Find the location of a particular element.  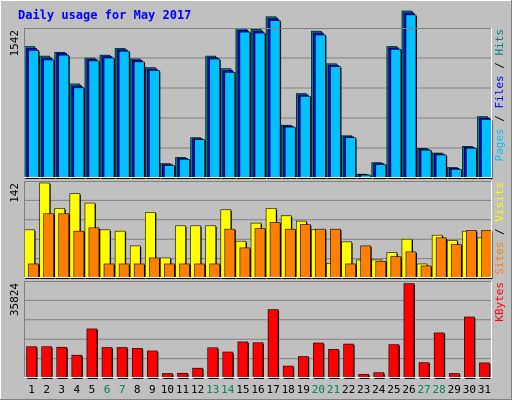

day-label-27: 27 is located at coordinates (423, 389).